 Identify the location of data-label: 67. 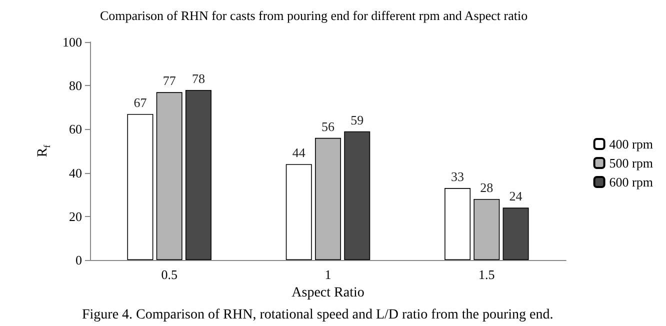
(141, 102).